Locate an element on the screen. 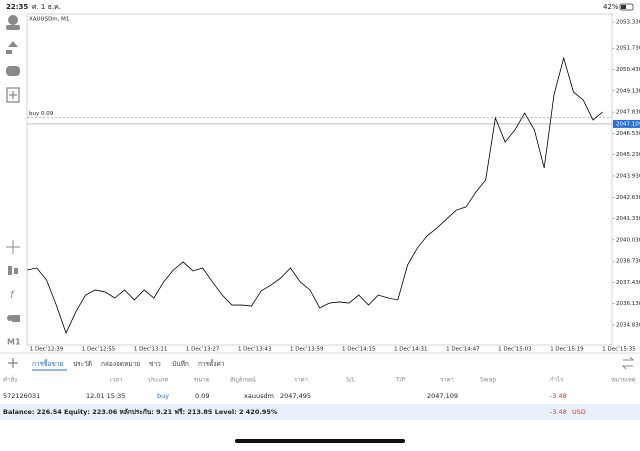  status-time: 22:35 is located at coordinates (17, 7).